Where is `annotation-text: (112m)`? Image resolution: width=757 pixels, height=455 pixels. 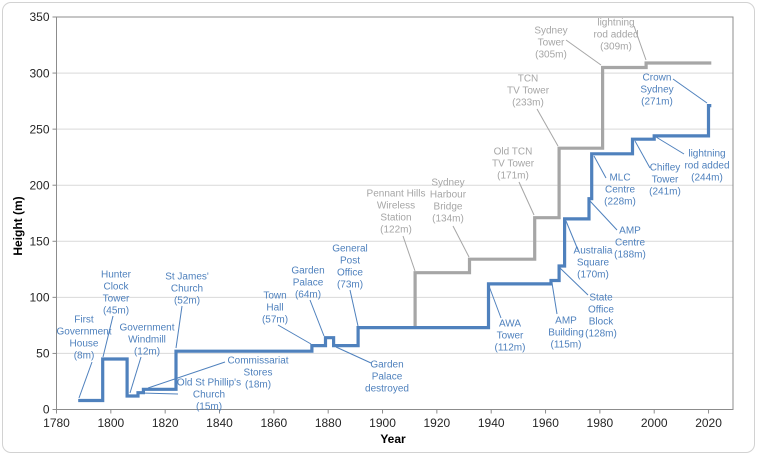 annotation-text: (112m) is located at coordinates (510, 348).